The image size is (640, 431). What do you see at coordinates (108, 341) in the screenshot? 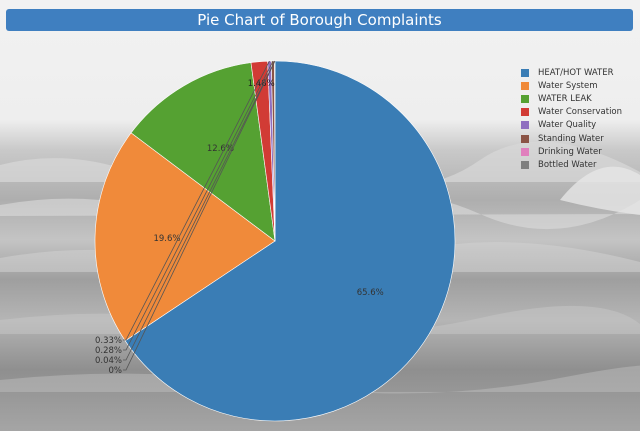
I see `slice-label-water-quality: 0.33%` at bounding box center [108, 341].